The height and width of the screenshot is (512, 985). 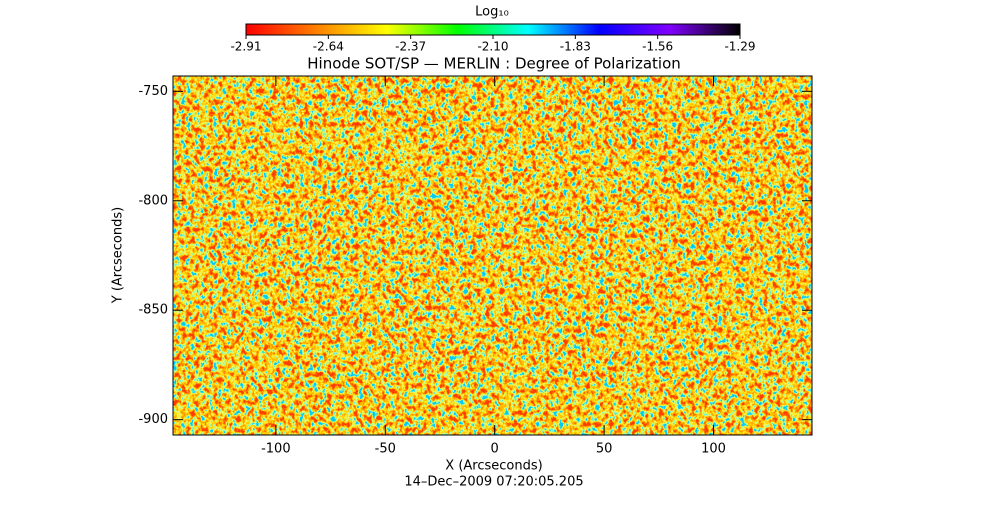 What do you see at coordinates (492, 12) in the screenshot?
I see `colorbar-label: Log₁₀` at bounding box center [492, 12].